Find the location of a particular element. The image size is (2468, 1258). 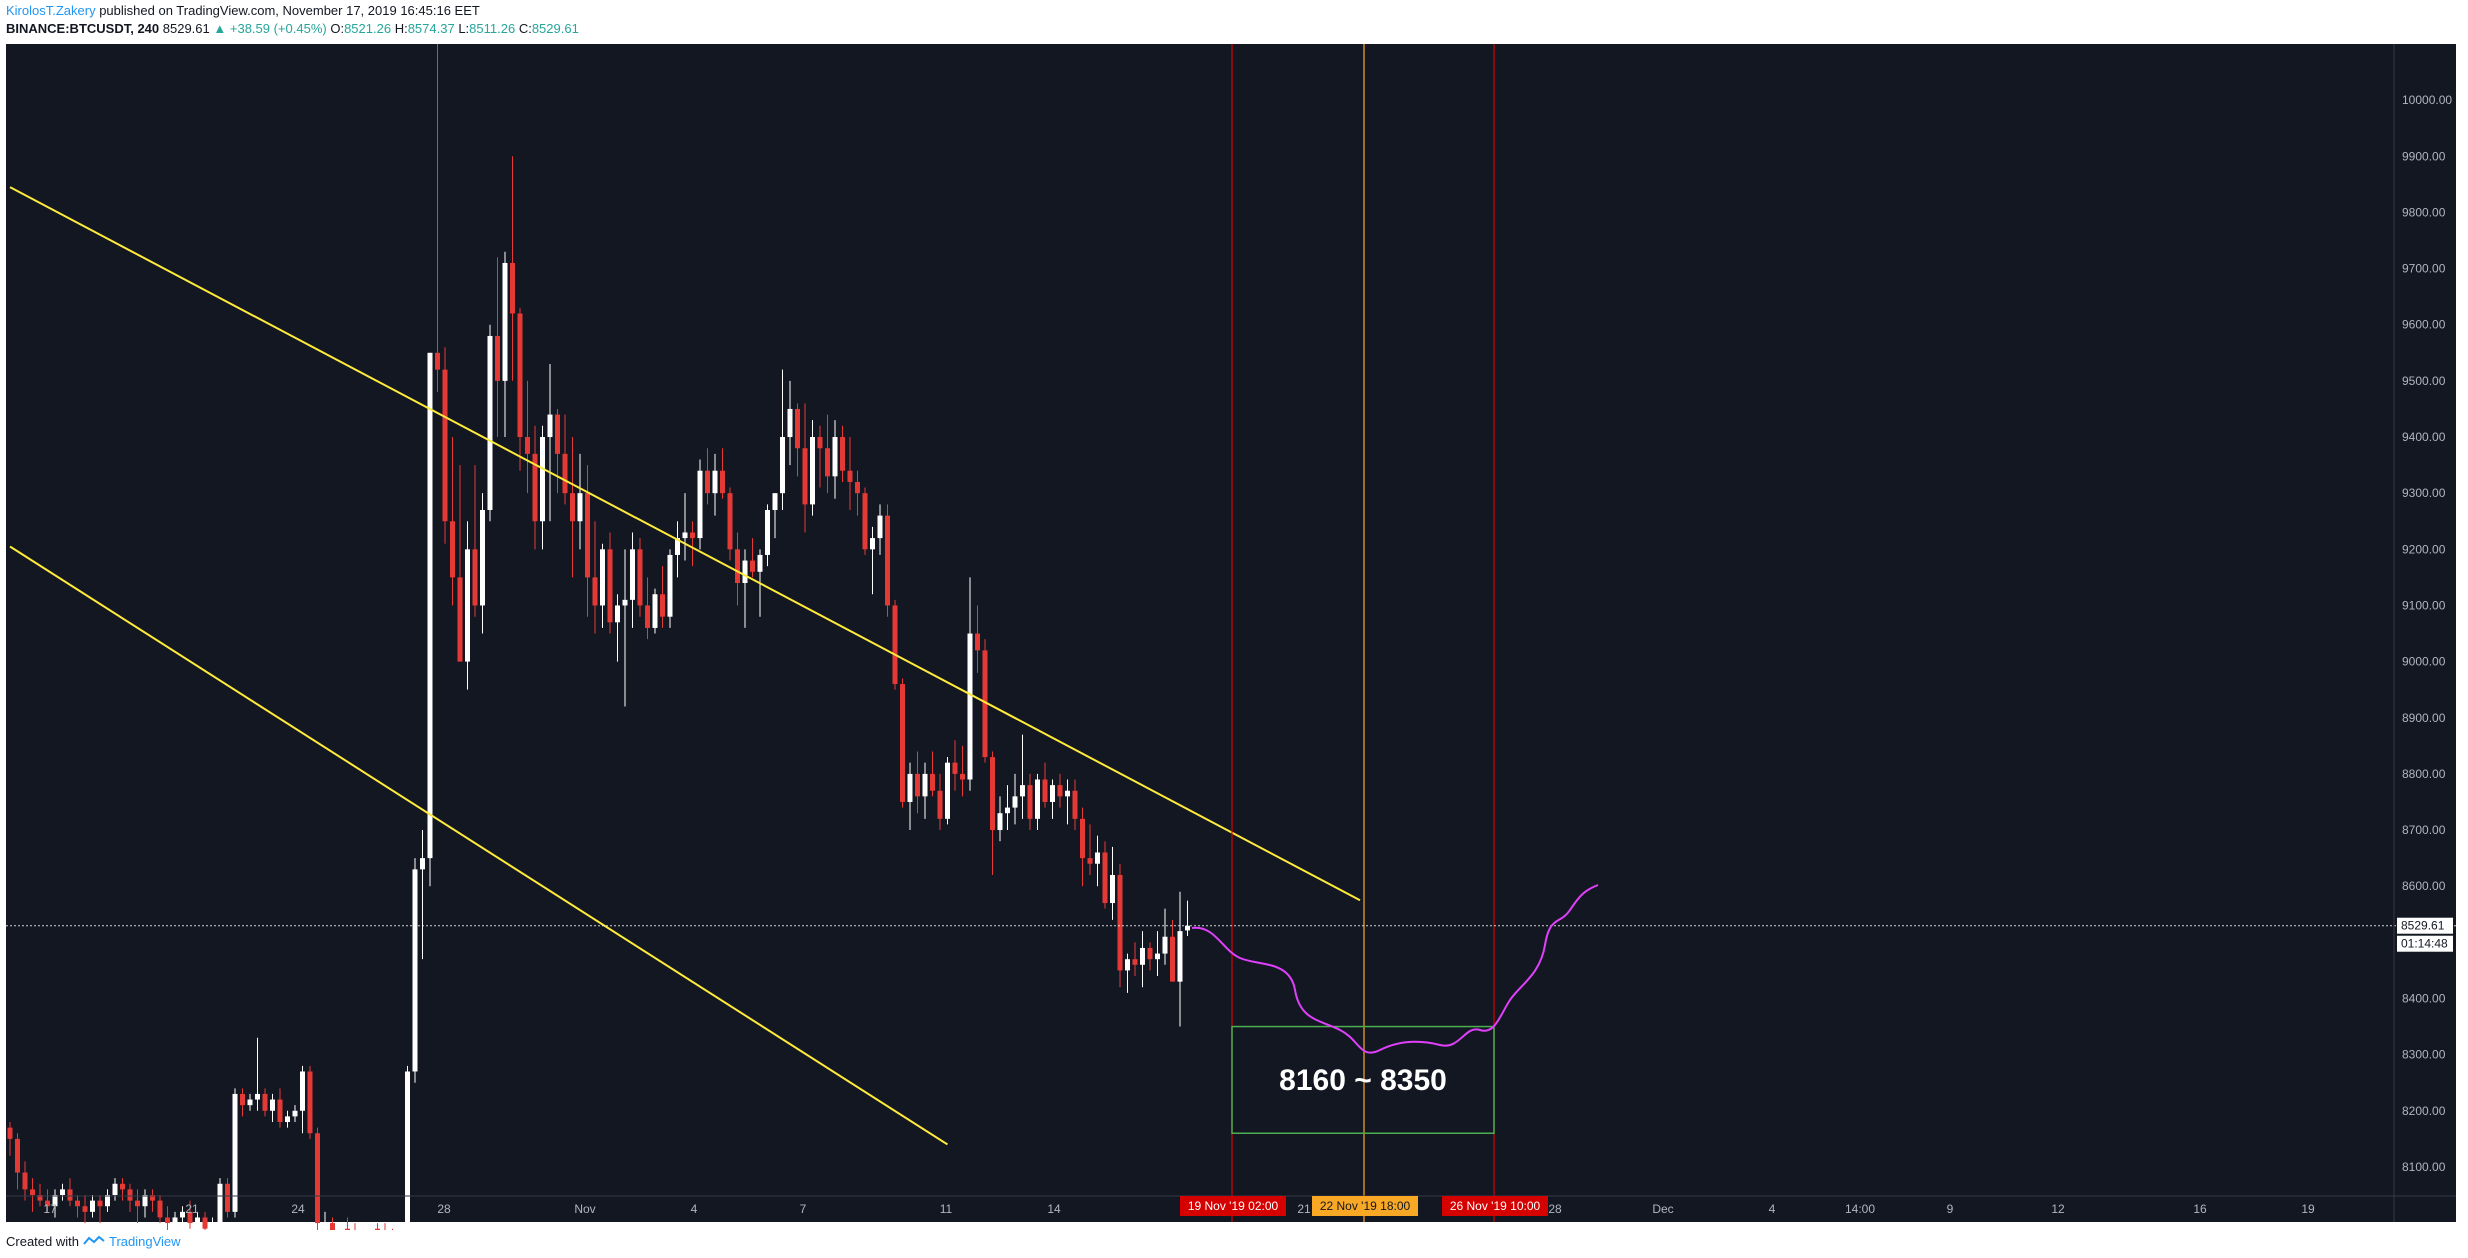

countdown-badge is located at coordinates (2425, 943).